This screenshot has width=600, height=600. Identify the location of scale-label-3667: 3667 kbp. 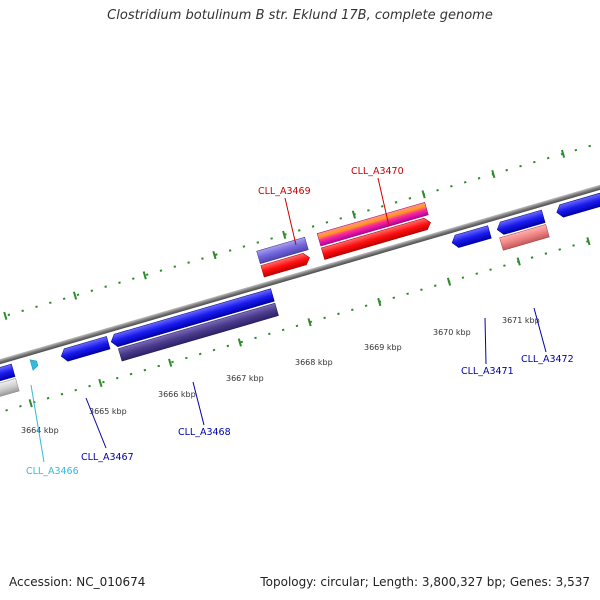
(245, 378).